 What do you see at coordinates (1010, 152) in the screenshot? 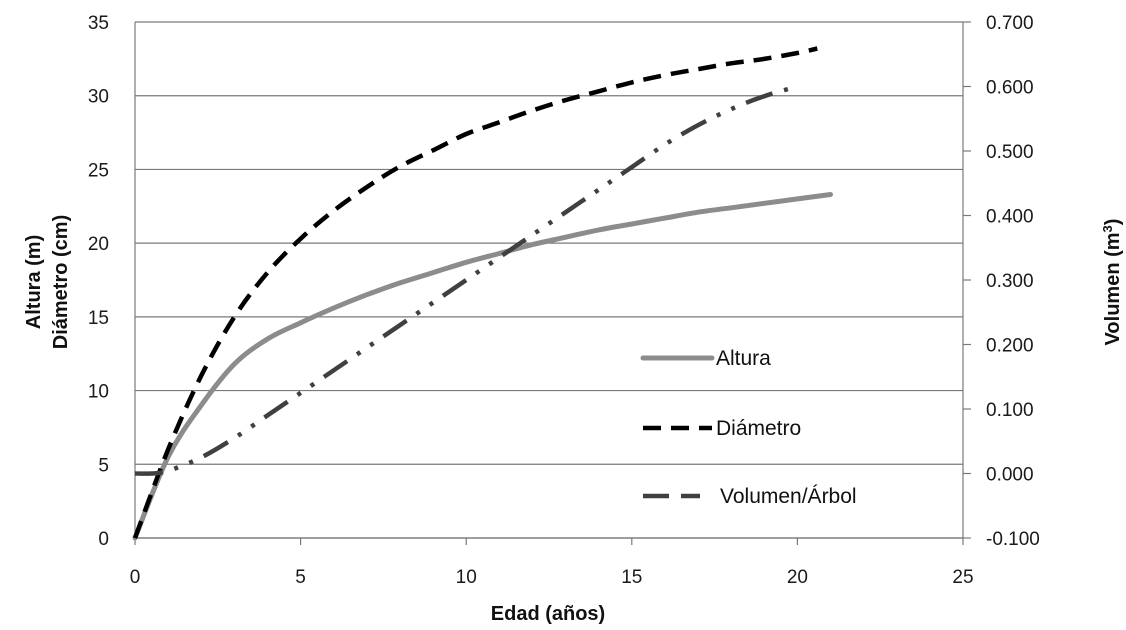
I see `y-right-tick-label-6: 0.500` at bounding box center [1010, 152].